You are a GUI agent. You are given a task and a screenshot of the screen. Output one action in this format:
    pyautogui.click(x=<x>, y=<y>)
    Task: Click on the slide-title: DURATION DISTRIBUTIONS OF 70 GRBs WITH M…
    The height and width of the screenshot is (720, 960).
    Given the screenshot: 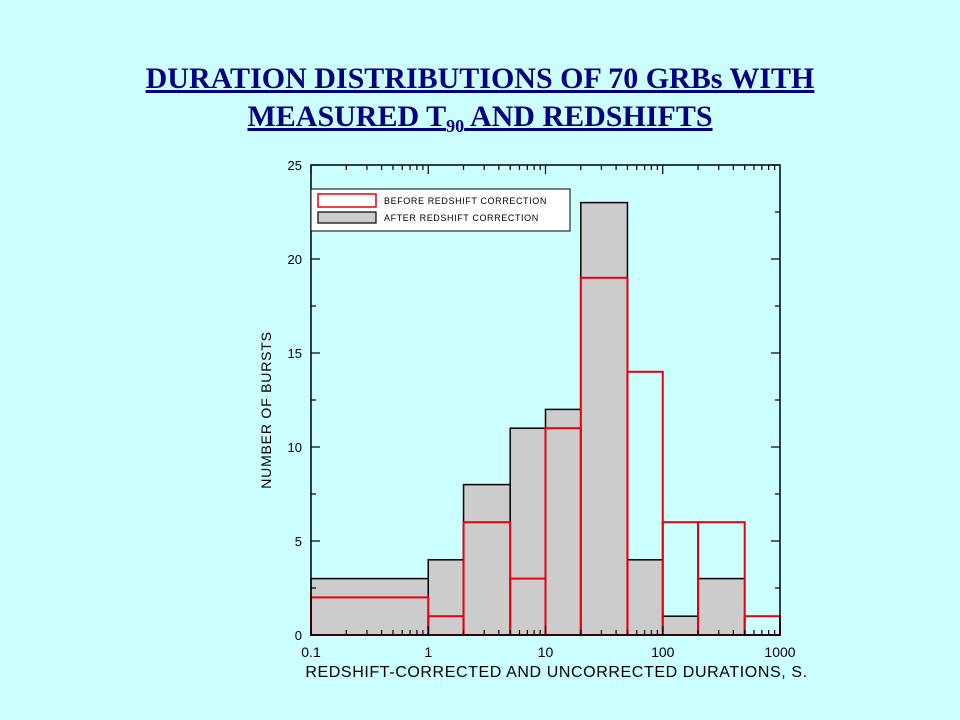 What is the action you would take?
    pyautogui.click(x=480, y=98)
    